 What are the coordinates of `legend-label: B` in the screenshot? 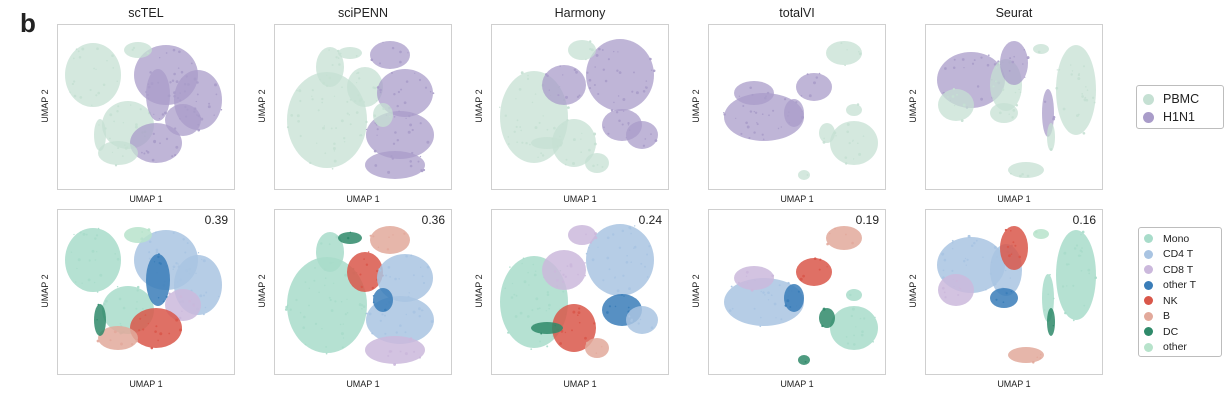 It's located at (1167, 316).